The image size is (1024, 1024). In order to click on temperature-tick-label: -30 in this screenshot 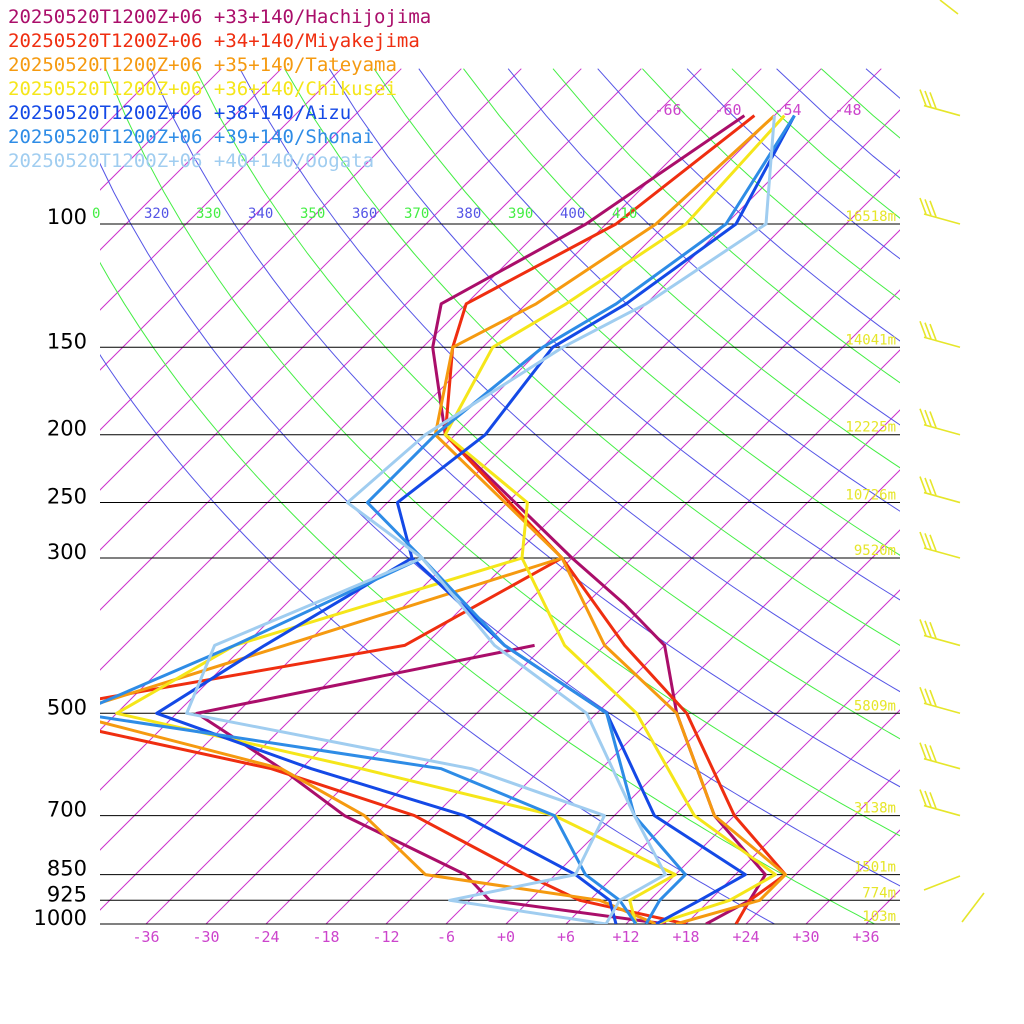, I will do `click(205, 937)`.